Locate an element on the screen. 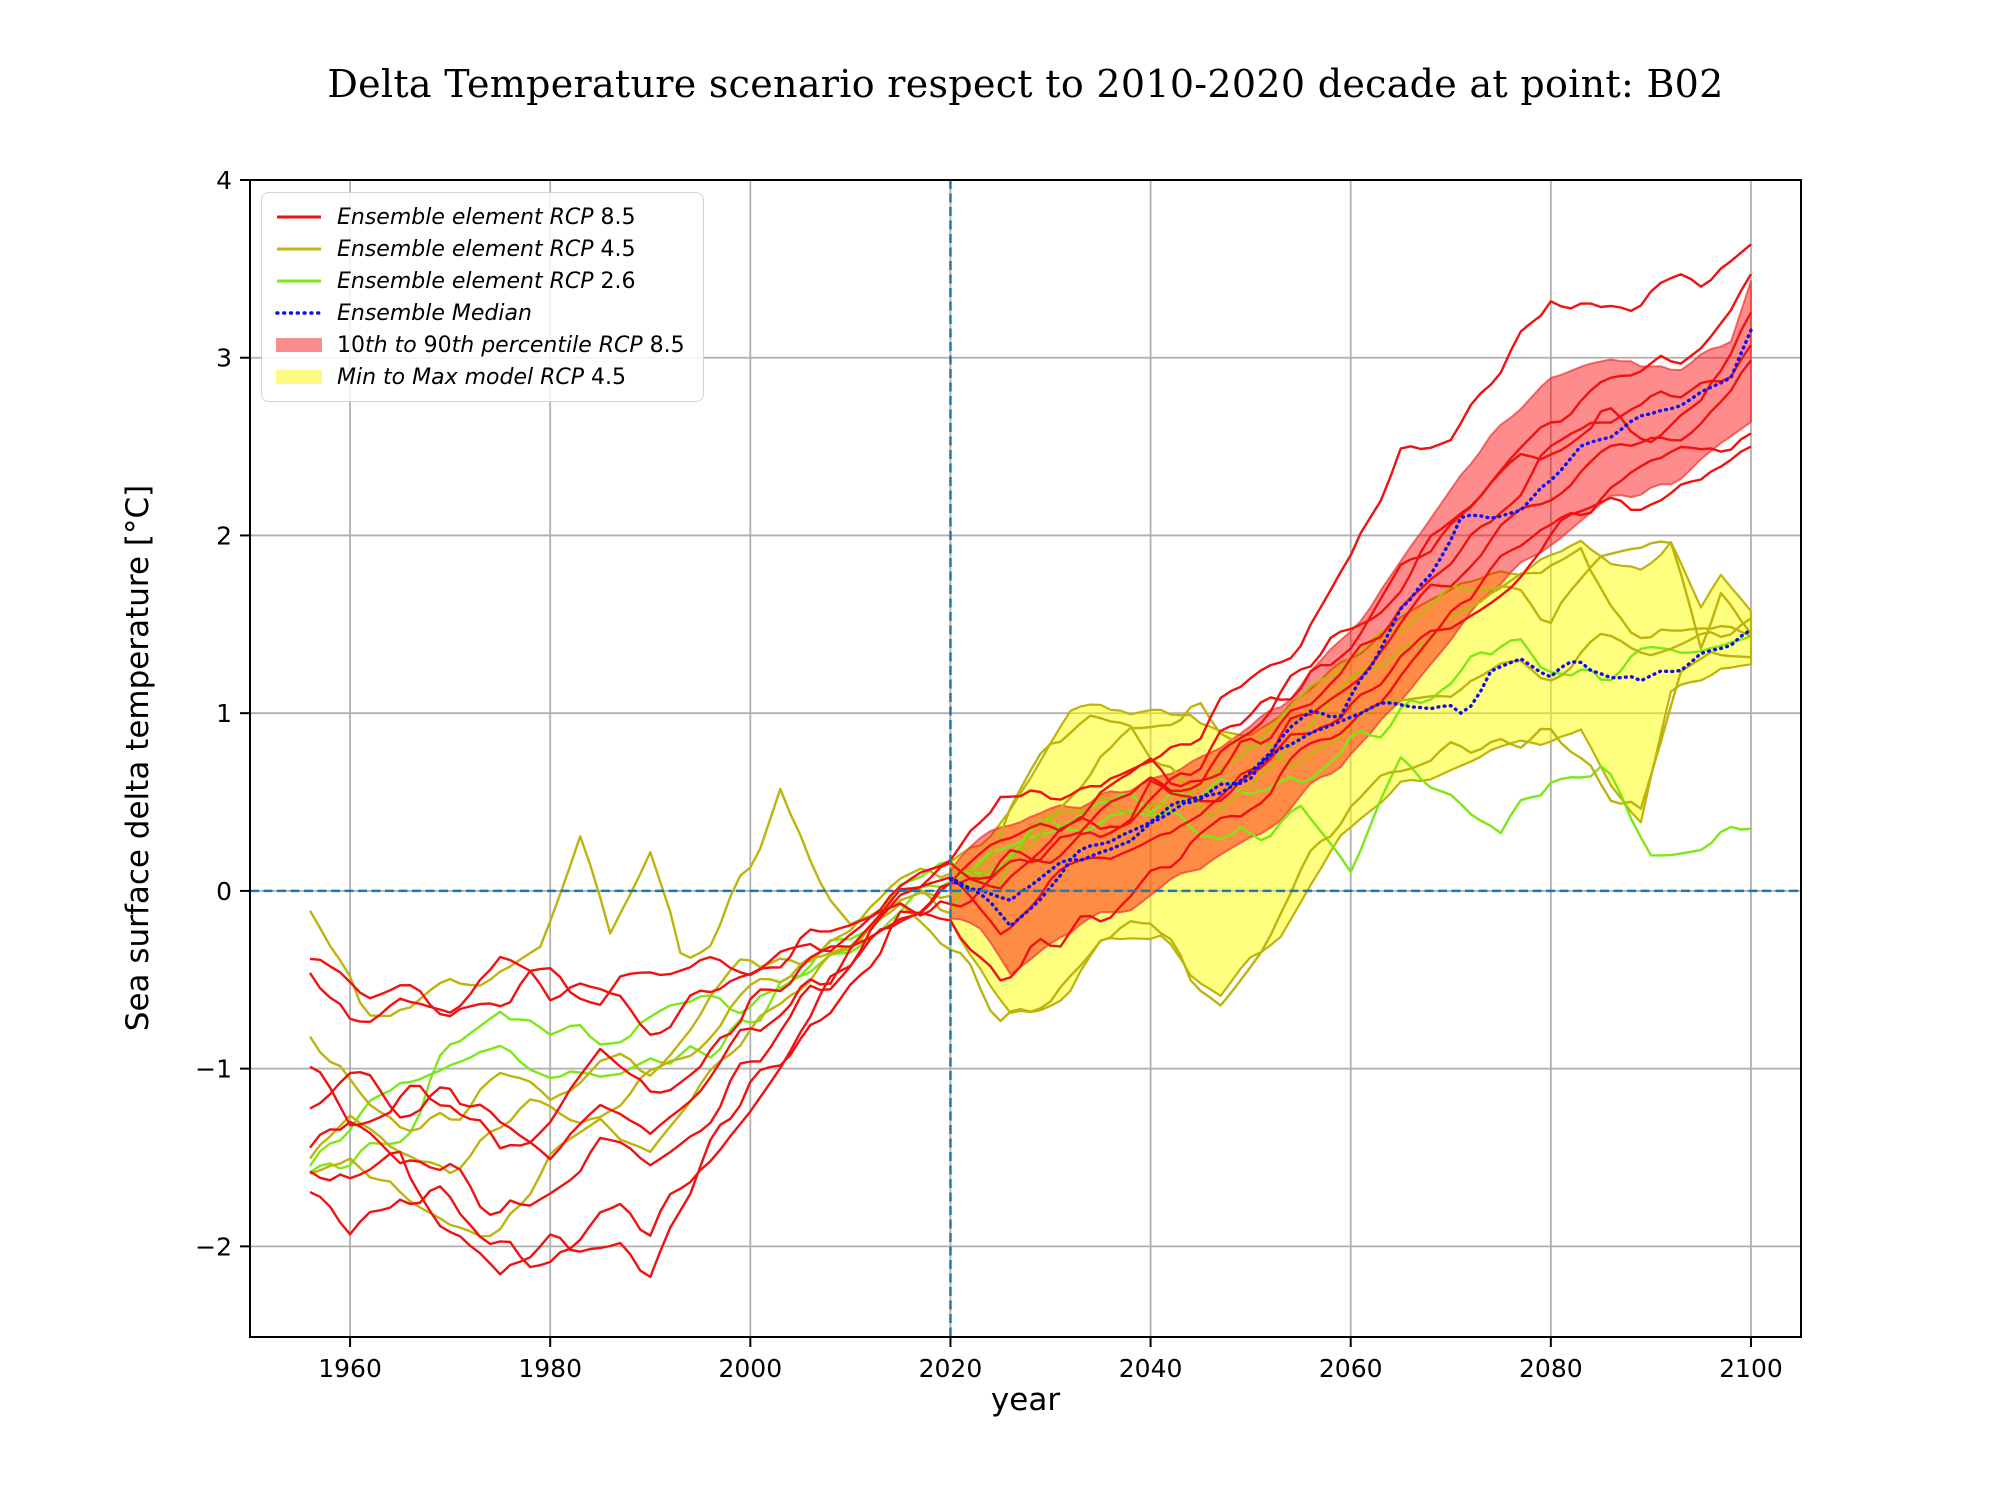 The height and width of the screenshot is (1500, 2000). y-tick-labels: −2 −1 0 1 2 3 4 is located at coordinates (213, 713).